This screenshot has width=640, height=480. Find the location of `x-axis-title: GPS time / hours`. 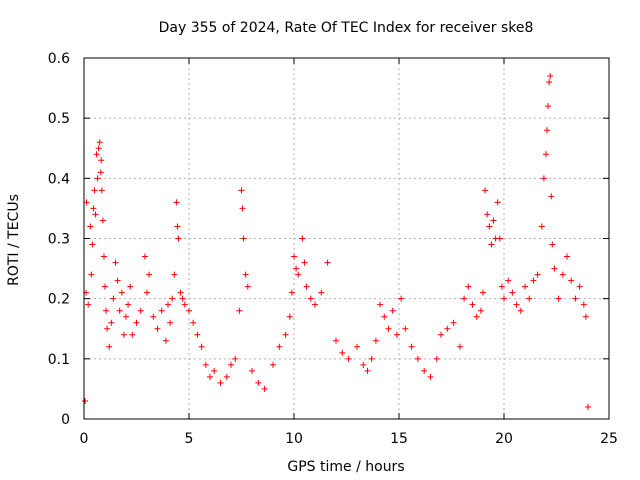

x-axis-title: GPS time / hours is located at coordinates (345, 467).